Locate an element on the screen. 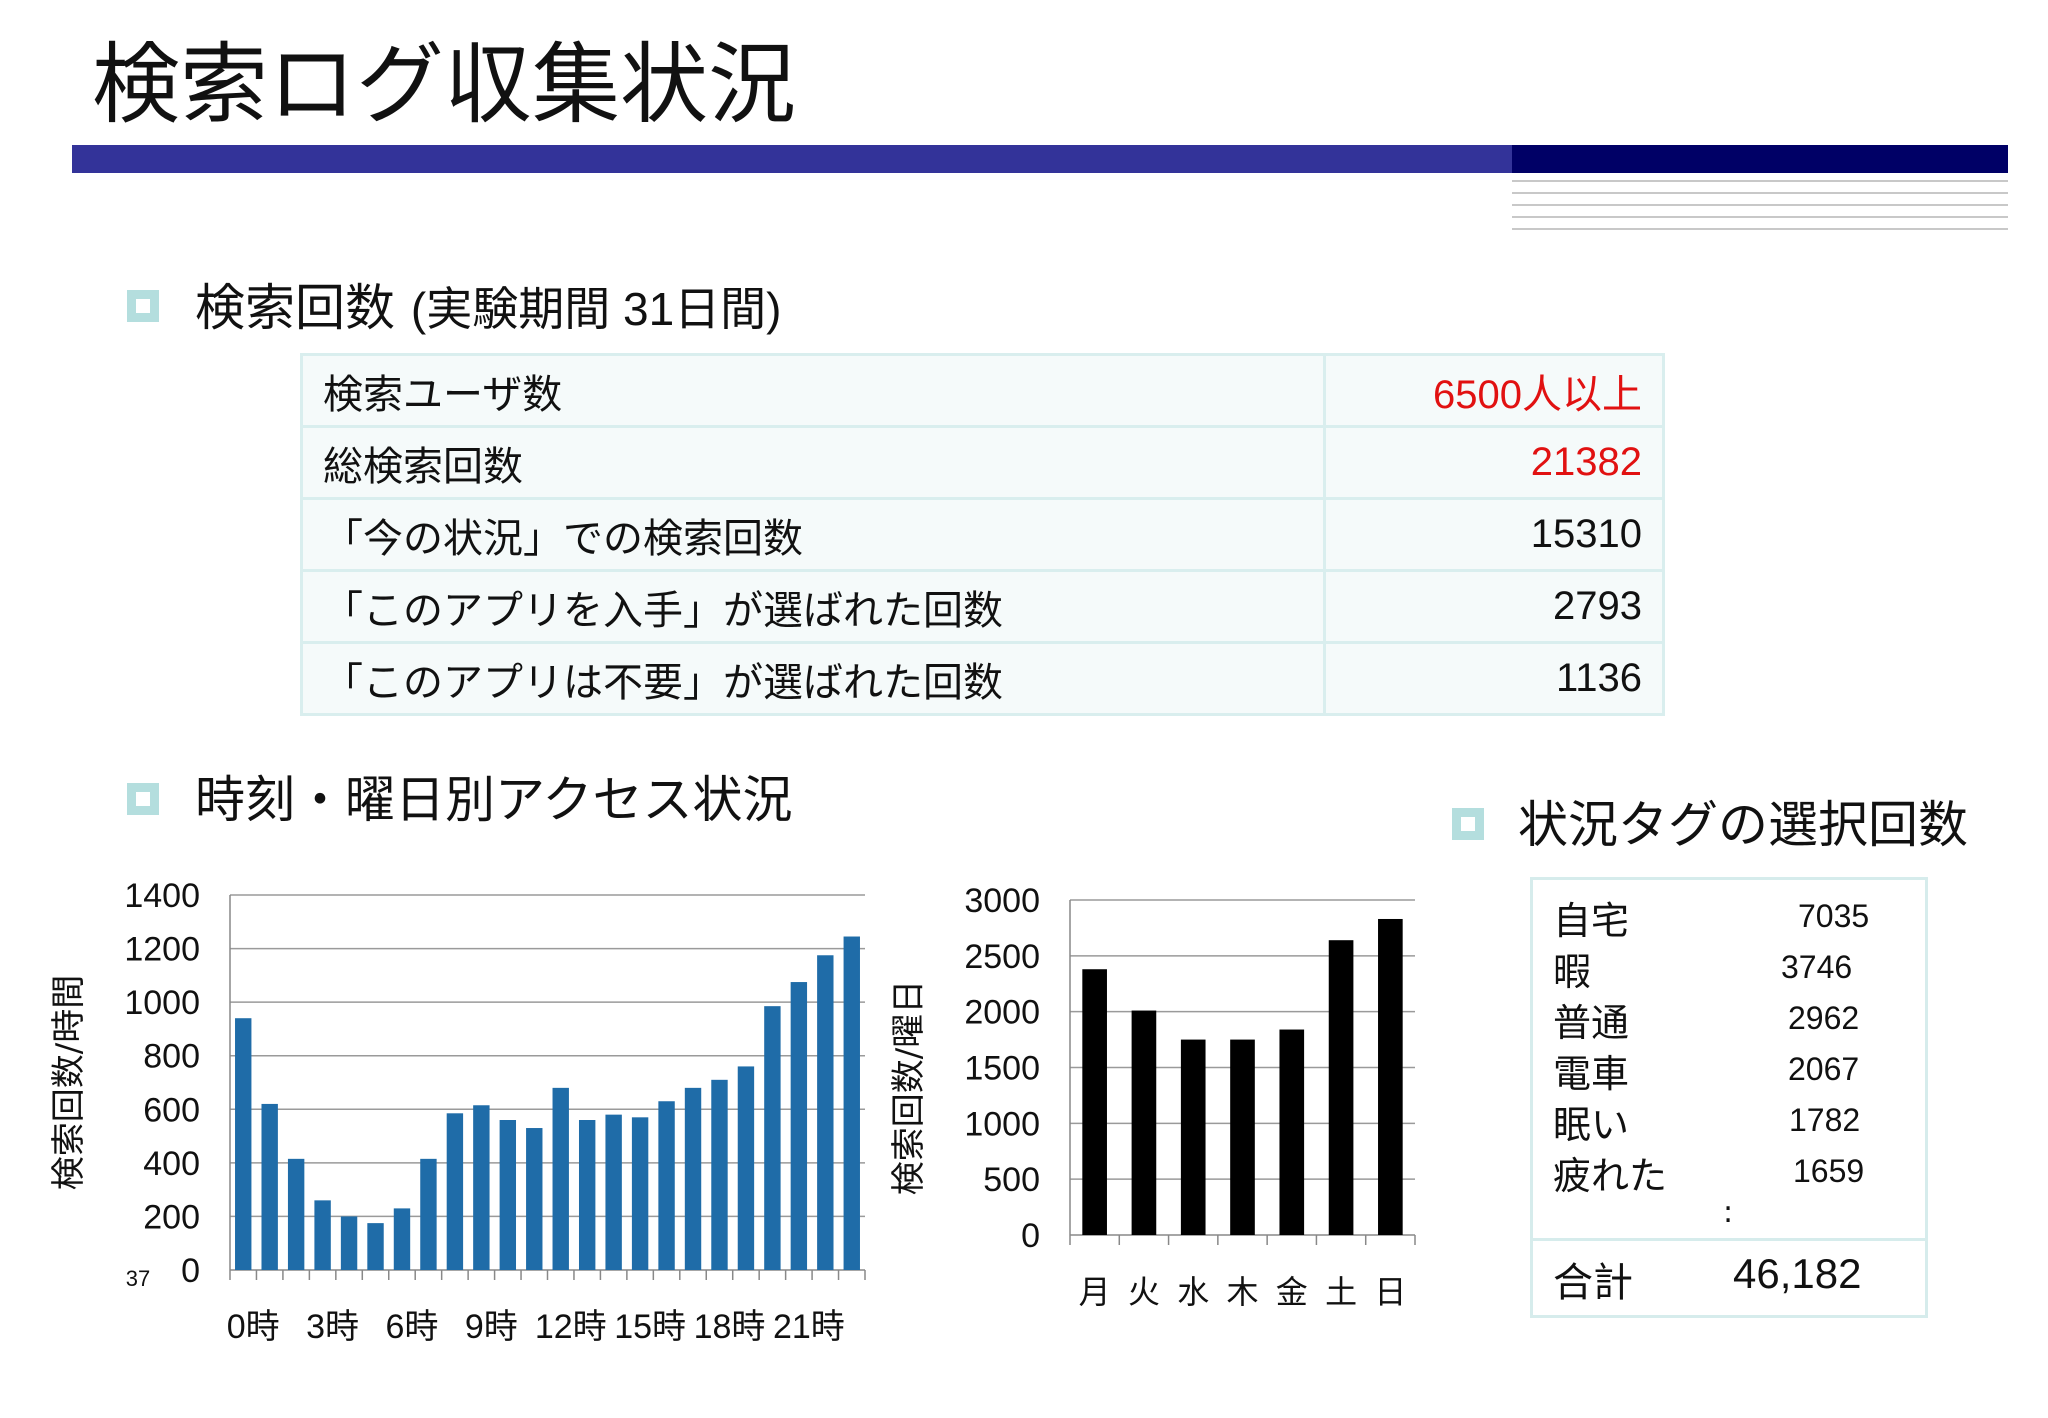  summary-row: 検索ユーザ数 6500人以上 is located at coordinates (982, 390).